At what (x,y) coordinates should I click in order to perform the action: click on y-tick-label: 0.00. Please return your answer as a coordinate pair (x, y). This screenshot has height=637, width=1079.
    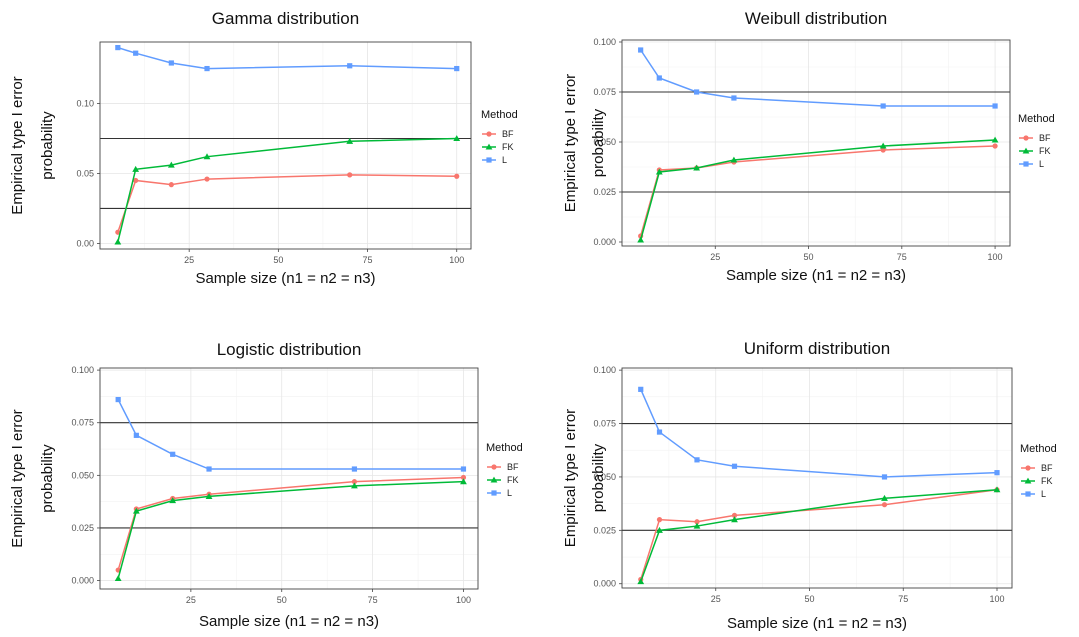
    Looking at the image, I should click on (85, 243).